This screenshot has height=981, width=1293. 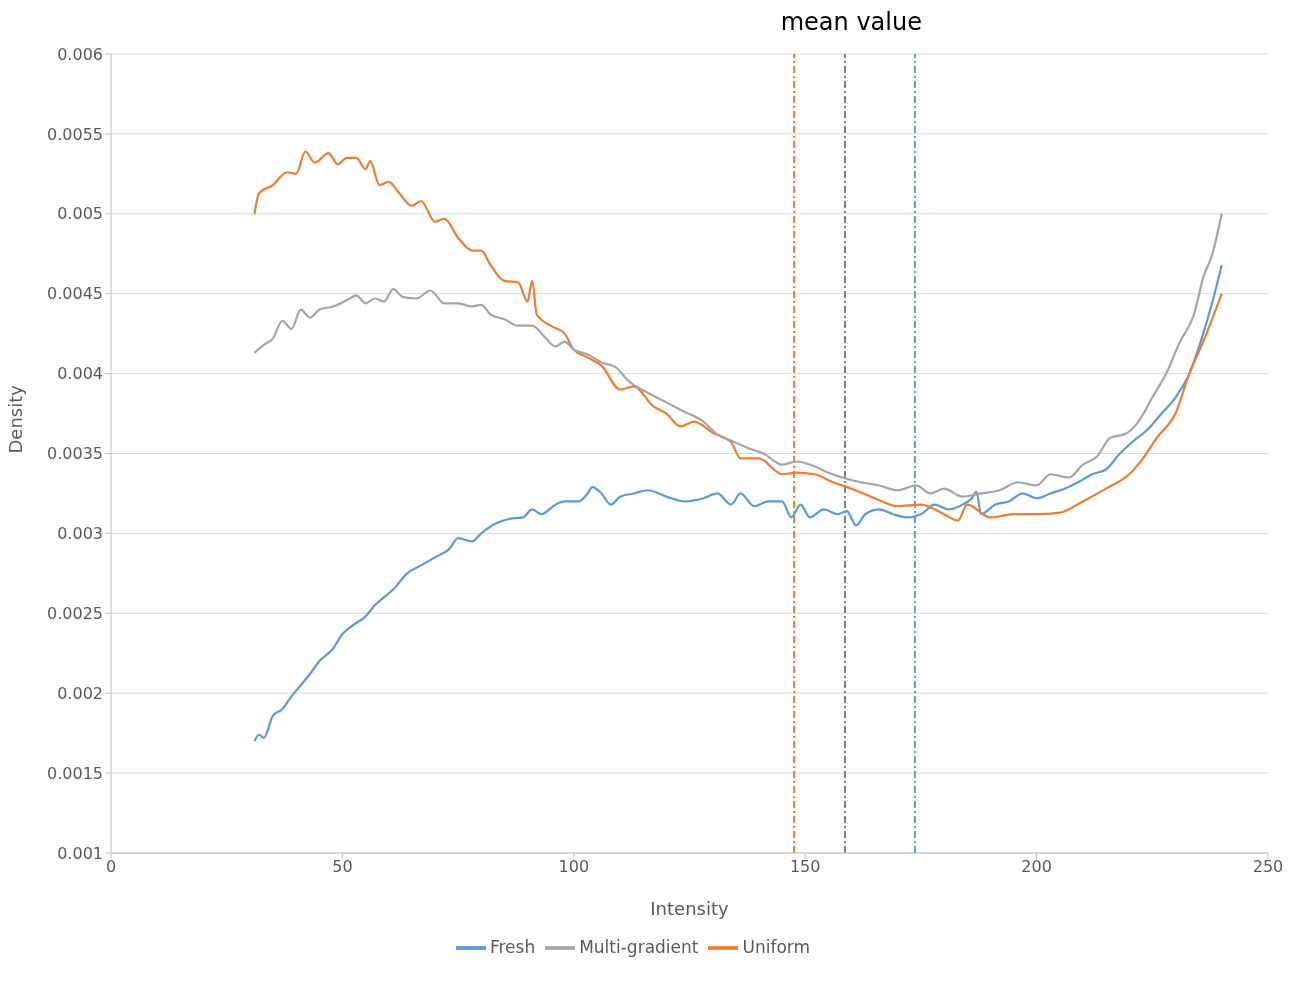 What do you see at coordinates (690, 908) in the screenshot?
I see `x-axis-title: Intensity` at bounding box center [690, 908].